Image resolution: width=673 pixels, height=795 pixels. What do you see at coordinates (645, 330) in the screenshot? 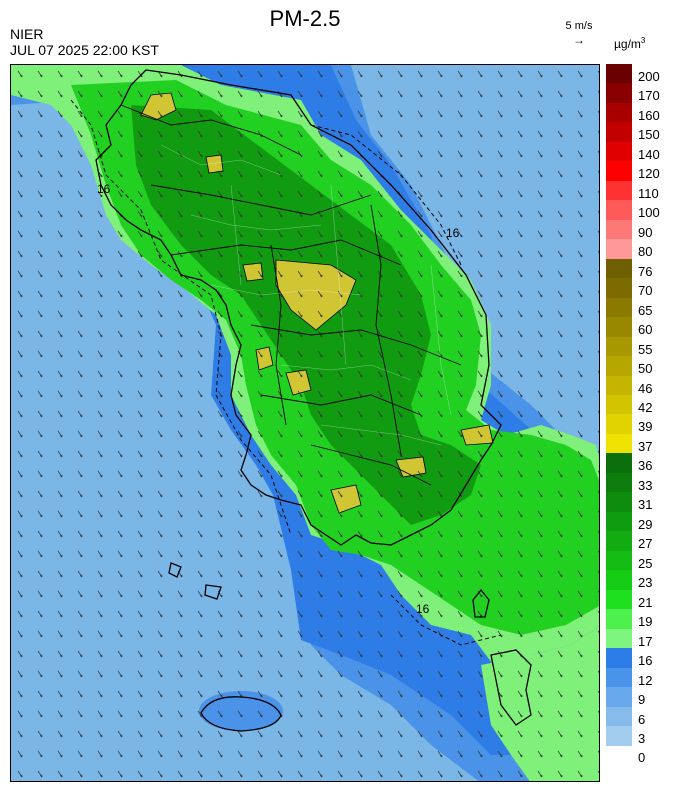
I see `legend-label: 60` at bounding box center [645, 330].